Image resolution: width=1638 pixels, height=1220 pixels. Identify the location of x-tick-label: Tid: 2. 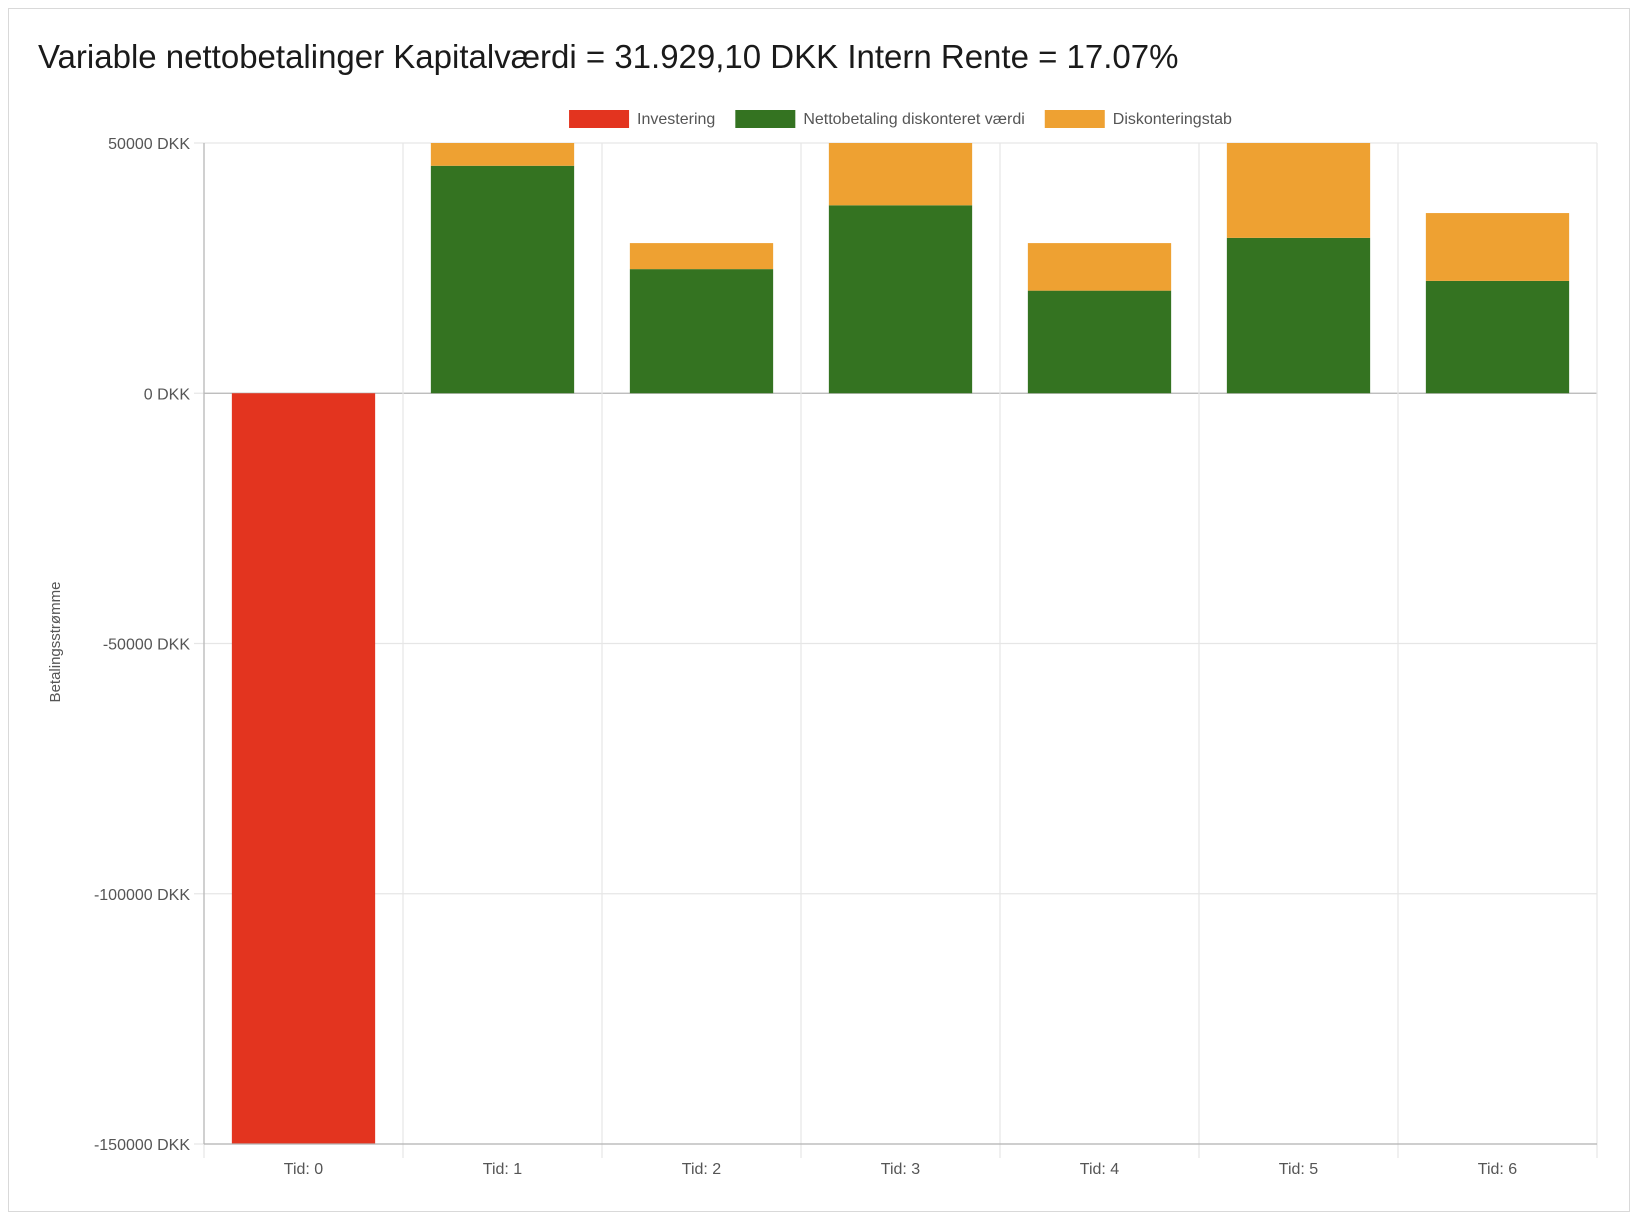
(702, 1169).